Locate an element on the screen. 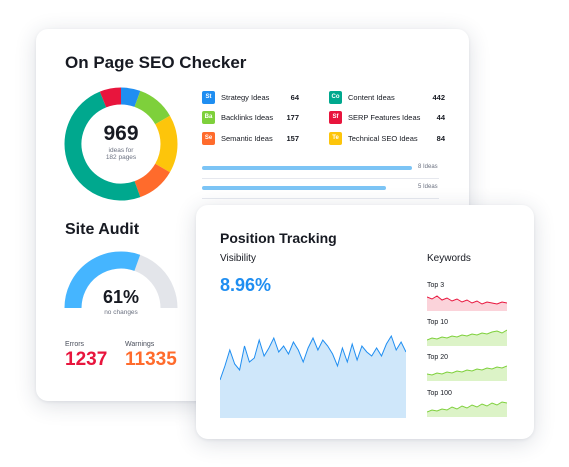 The height and width of the screenshot is (467, 569). ideas-donut-chart is located at coordinates (121, 144).